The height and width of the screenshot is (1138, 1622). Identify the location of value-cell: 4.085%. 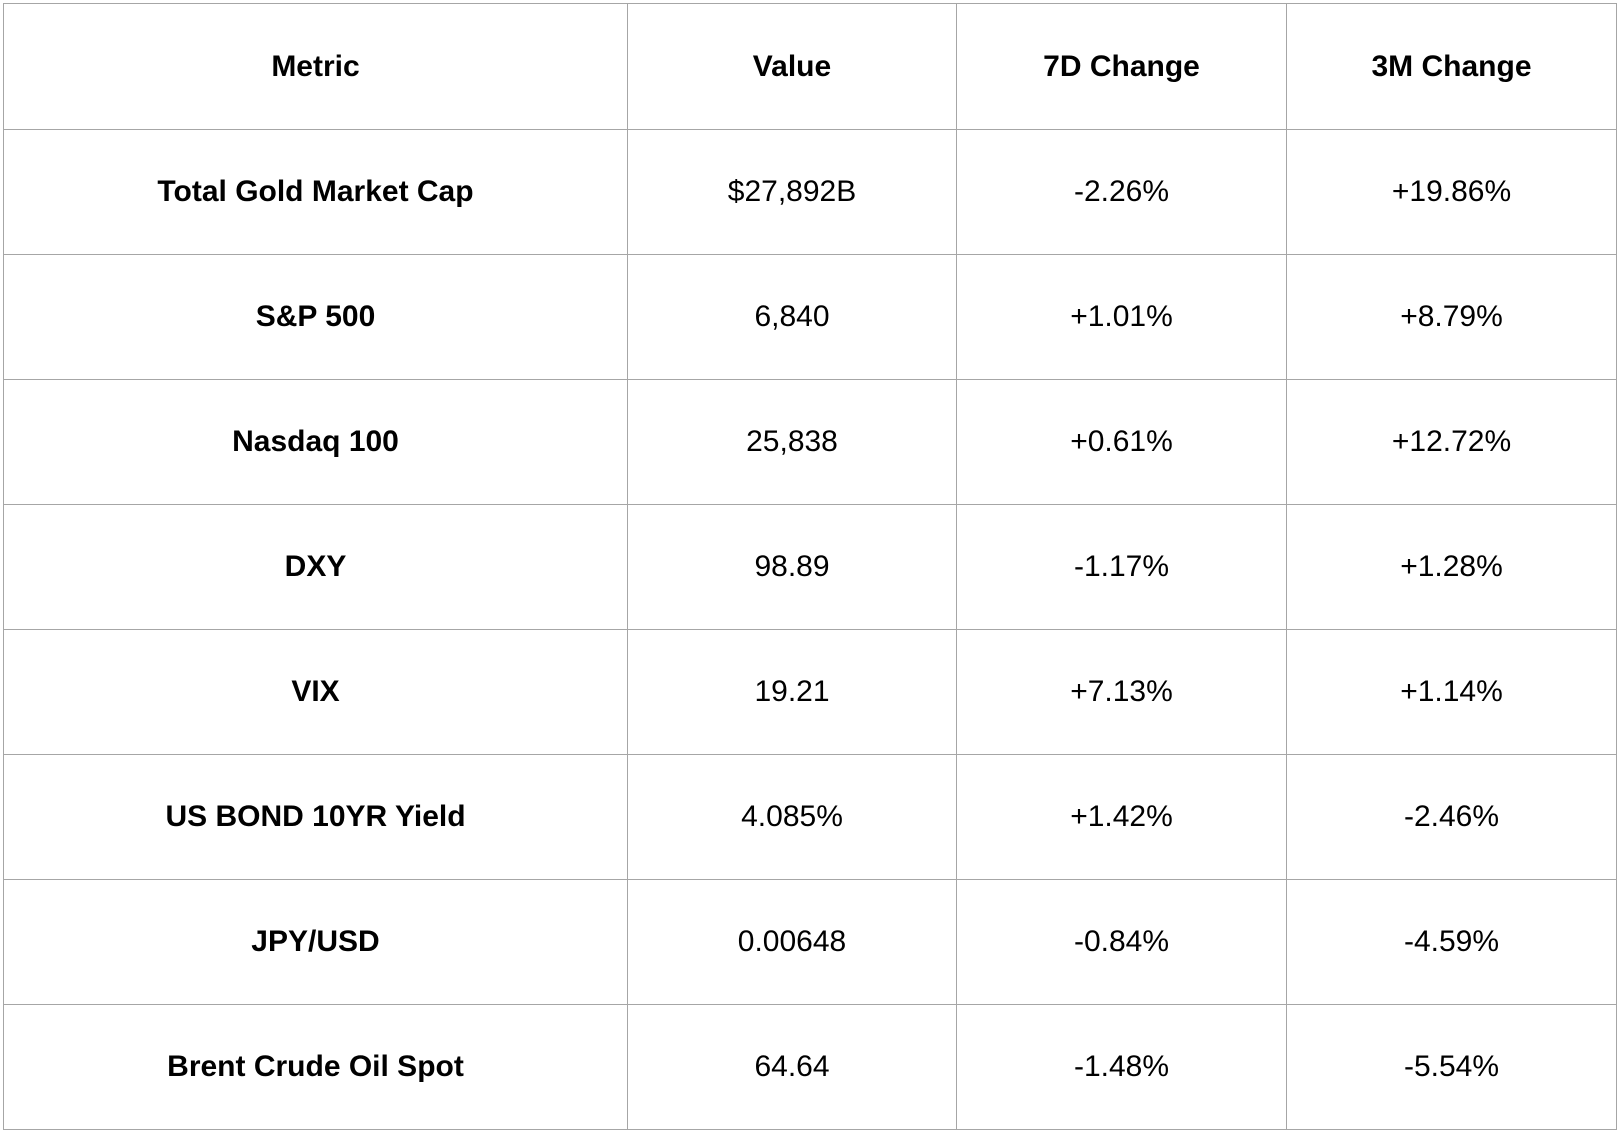
(792, 817).